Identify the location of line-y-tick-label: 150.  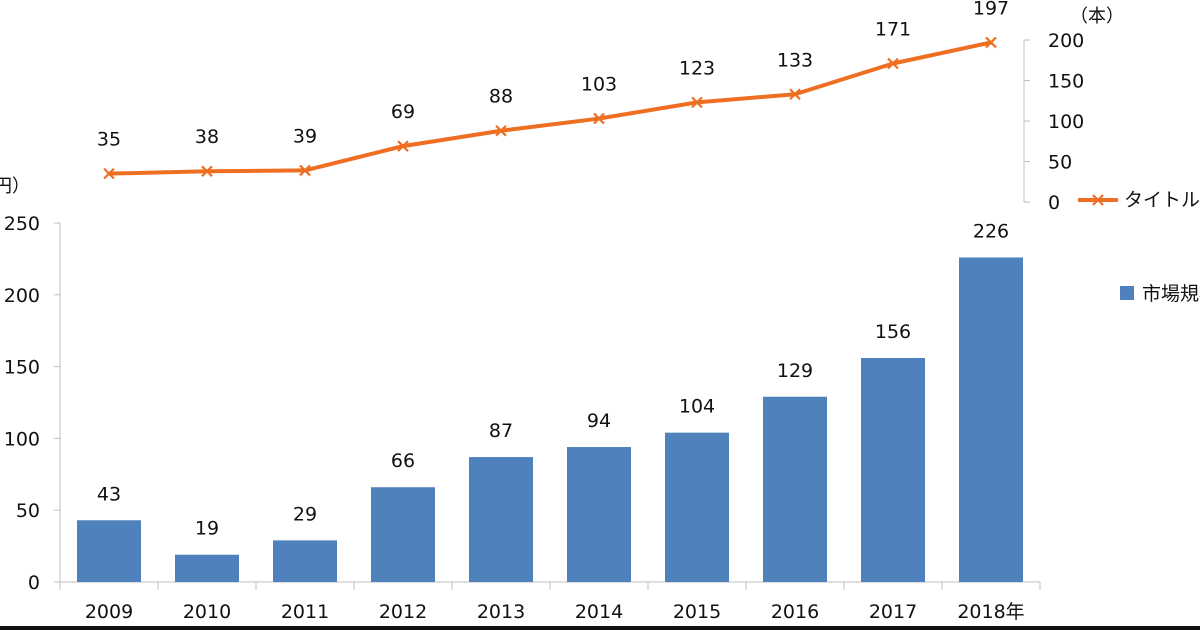
(1066, 82).